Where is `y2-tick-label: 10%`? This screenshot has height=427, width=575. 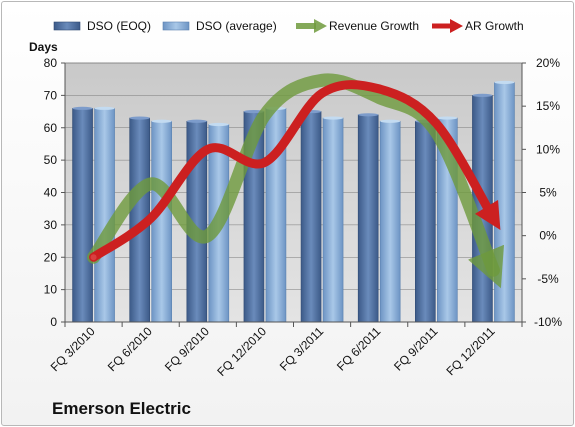
y2-tick-label: 10% is located at coordinates (548, 149).